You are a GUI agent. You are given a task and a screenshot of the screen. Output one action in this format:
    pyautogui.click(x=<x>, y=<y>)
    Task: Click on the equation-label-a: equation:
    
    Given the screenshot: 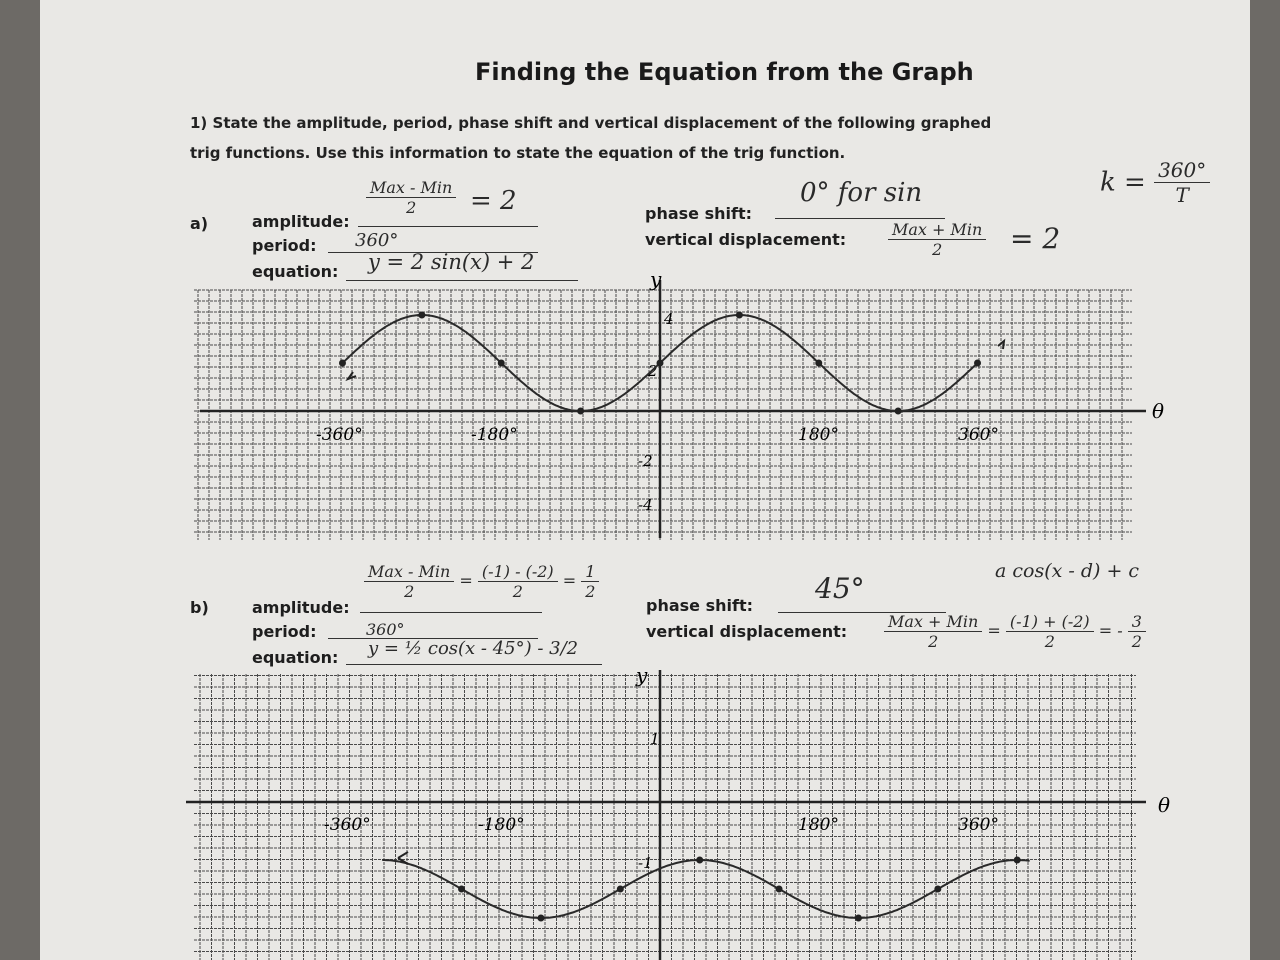 What is the action you would take?
    pyautogui.click(x=295, y=271)
    